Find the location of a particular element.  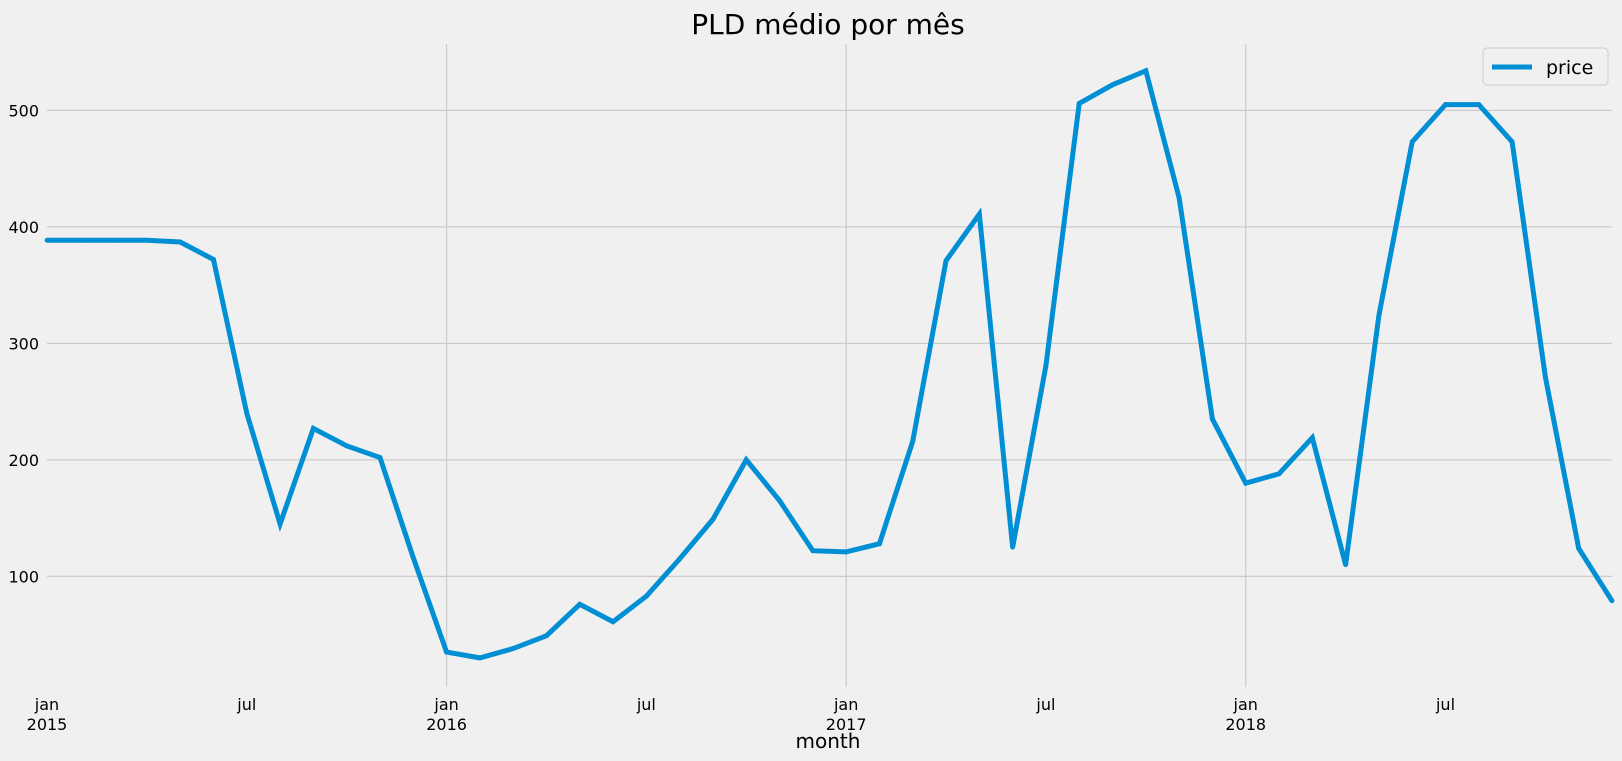

y-tick-label: 100 is located at coordinates (23, 576).